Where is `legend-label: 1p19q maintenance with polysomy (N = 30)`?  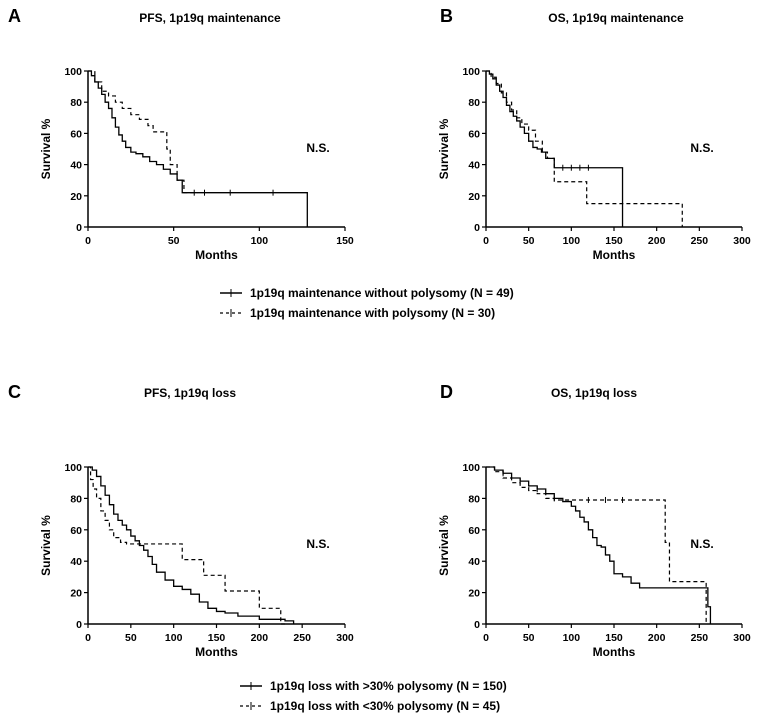 legend-label: 1p19q maintenance with polysomy (N = 30) is located at coordinates (372, 313).